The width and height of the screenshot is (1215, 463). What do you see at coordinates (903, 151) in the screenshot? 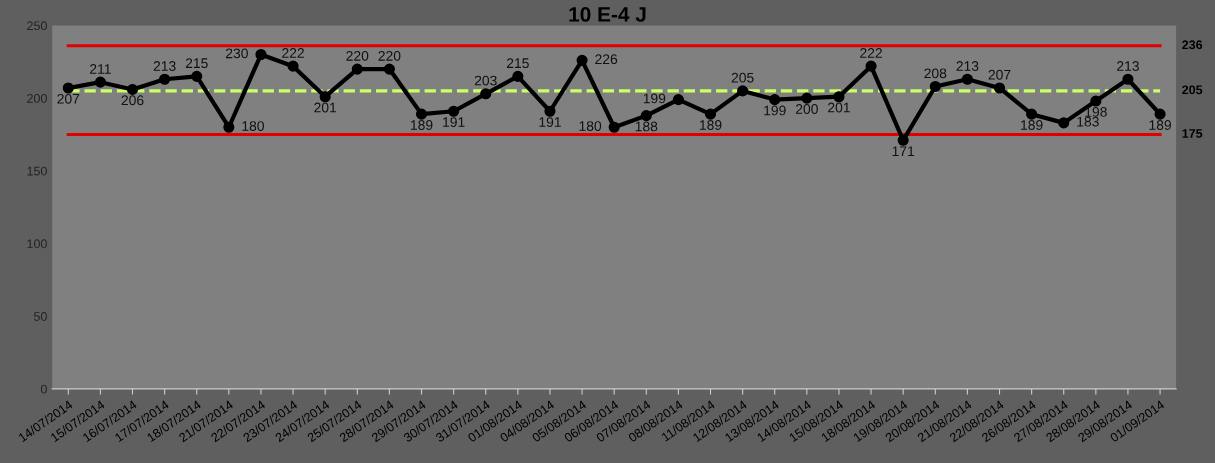
I see `data-label: 171` at bounding box center [903, 151].